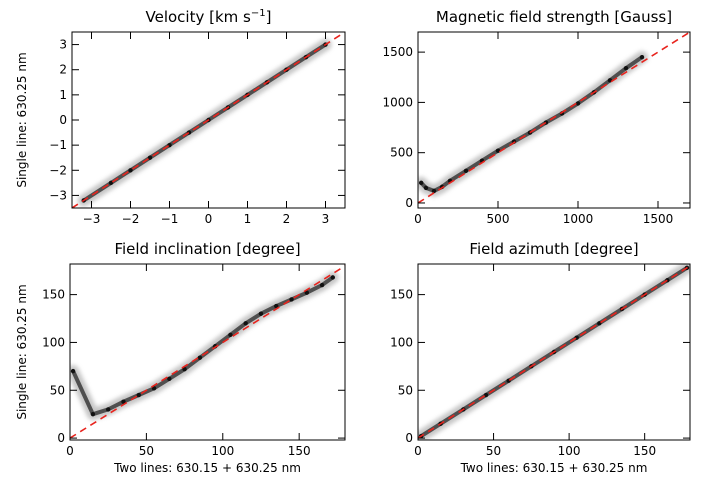  I want to click on y-tick-label: 1500, so click(397, 52).